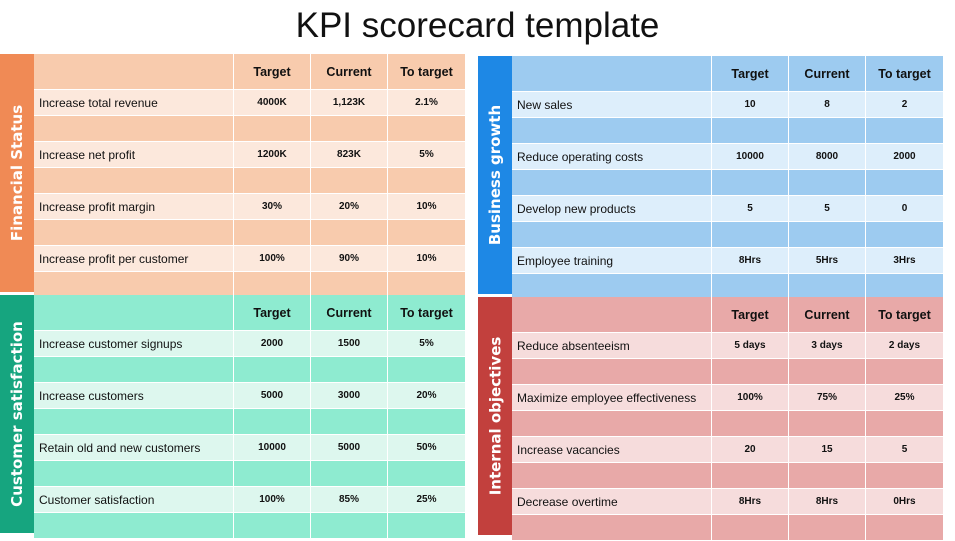 The image size is (955, 541). I want to click on target-value: 5 days, so click(750, 346).